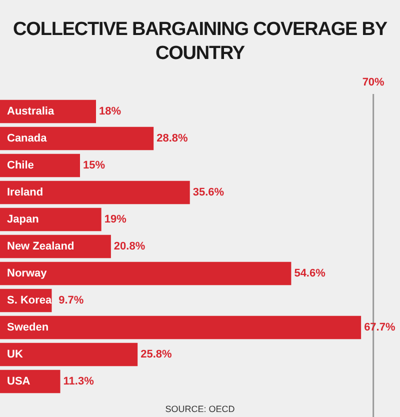 The width and height of the screenshot is (400, 417). What do you see at coordinates (30, 300) in the screenshot?
I see `y-tick-label: S. Korea` at bounding box center [30, 300].